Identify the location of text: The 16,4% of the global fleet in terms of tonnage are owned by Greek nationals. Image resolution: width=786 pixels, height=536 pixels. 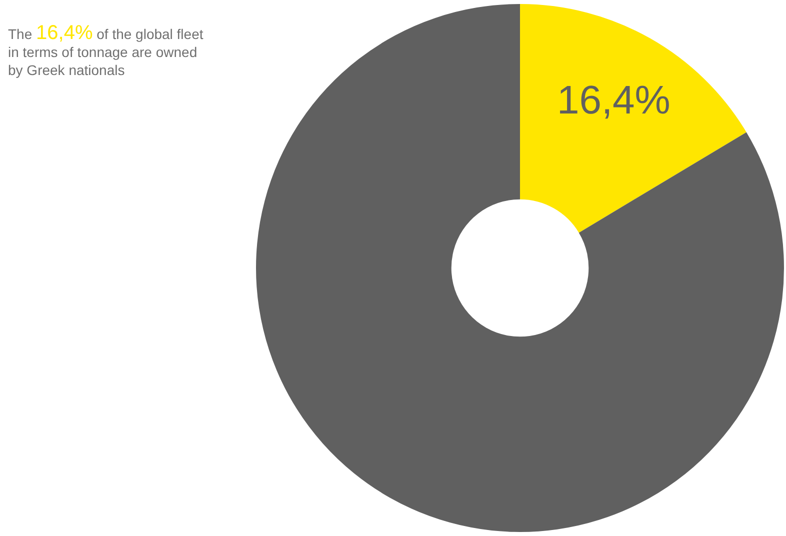
(106, 50).